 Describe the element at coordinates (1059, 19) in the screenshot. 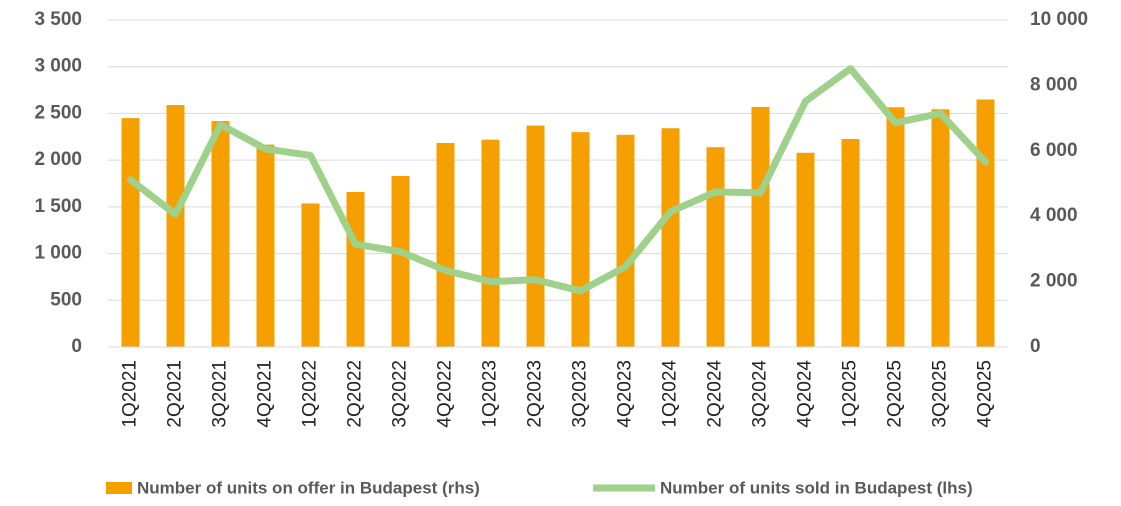

I see `y2-tick-label: 10 000` at that location.